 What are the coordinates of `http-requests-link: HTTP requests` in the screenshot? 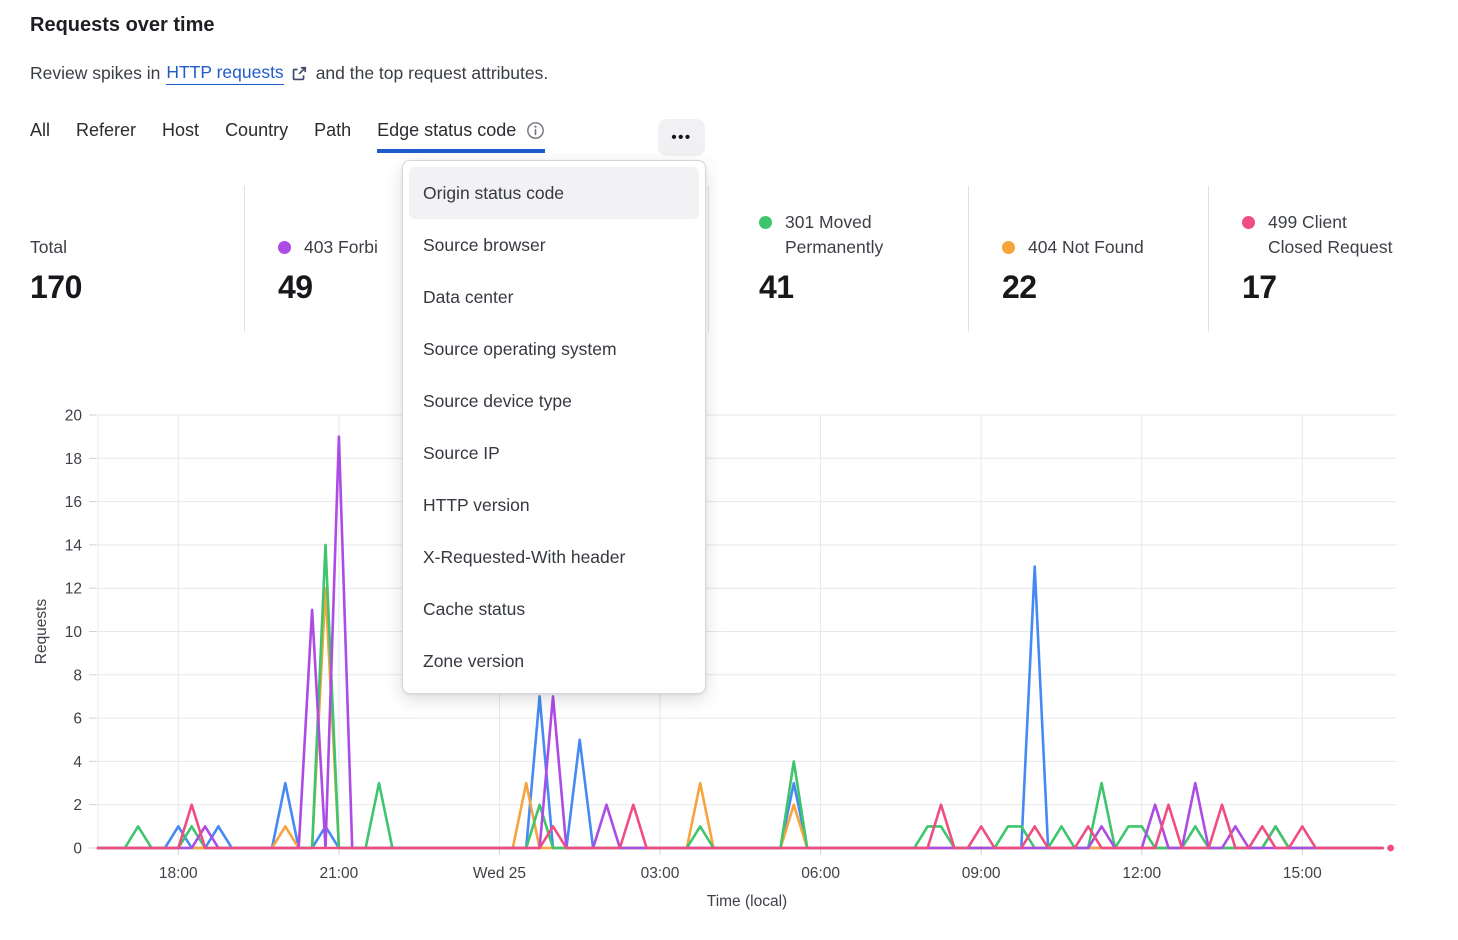 It's located at (225, 73).